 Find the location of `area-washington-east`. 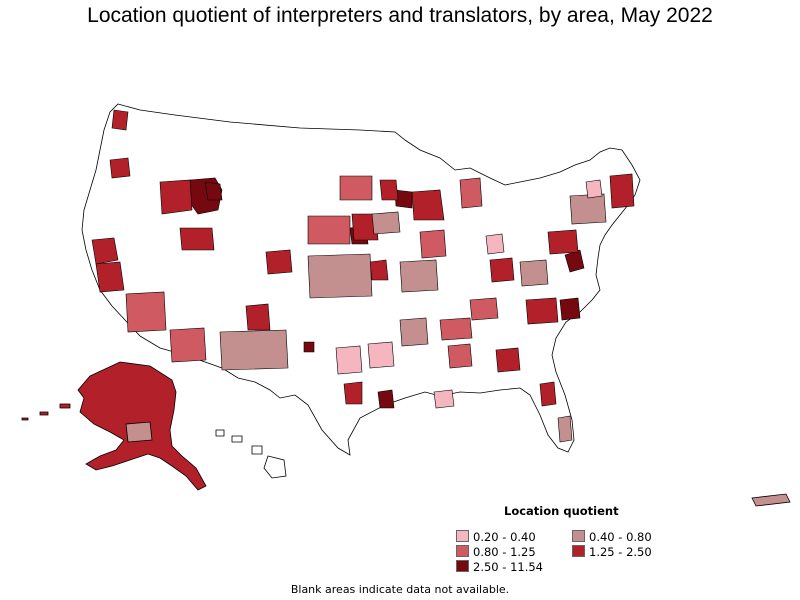

area-washington-east is located at coordinates (120, 120).